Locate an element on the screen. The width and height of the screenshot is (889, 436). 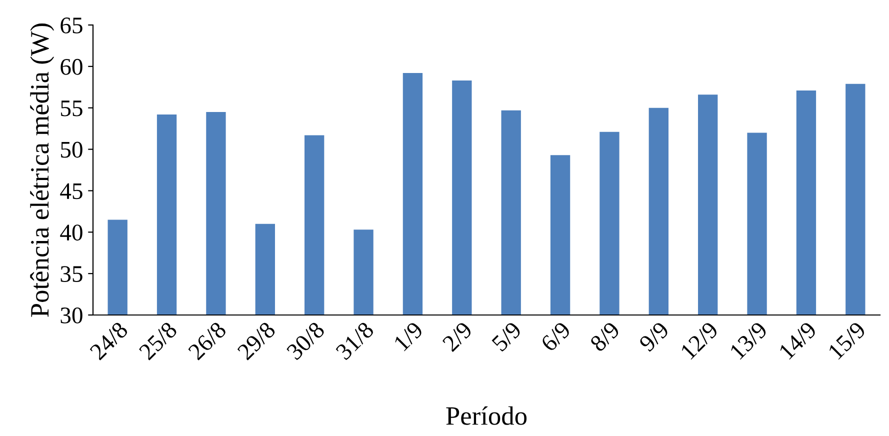
y-tick-label: 30 is located at coordinates (71, 315).